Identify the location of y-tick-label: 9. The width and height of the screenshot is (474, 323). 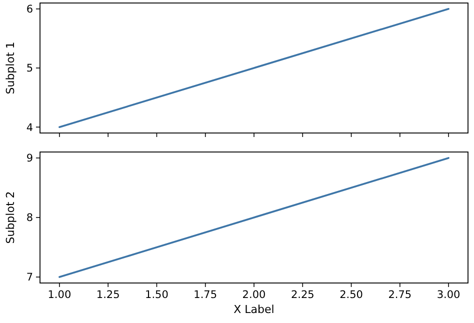
(29, 158).